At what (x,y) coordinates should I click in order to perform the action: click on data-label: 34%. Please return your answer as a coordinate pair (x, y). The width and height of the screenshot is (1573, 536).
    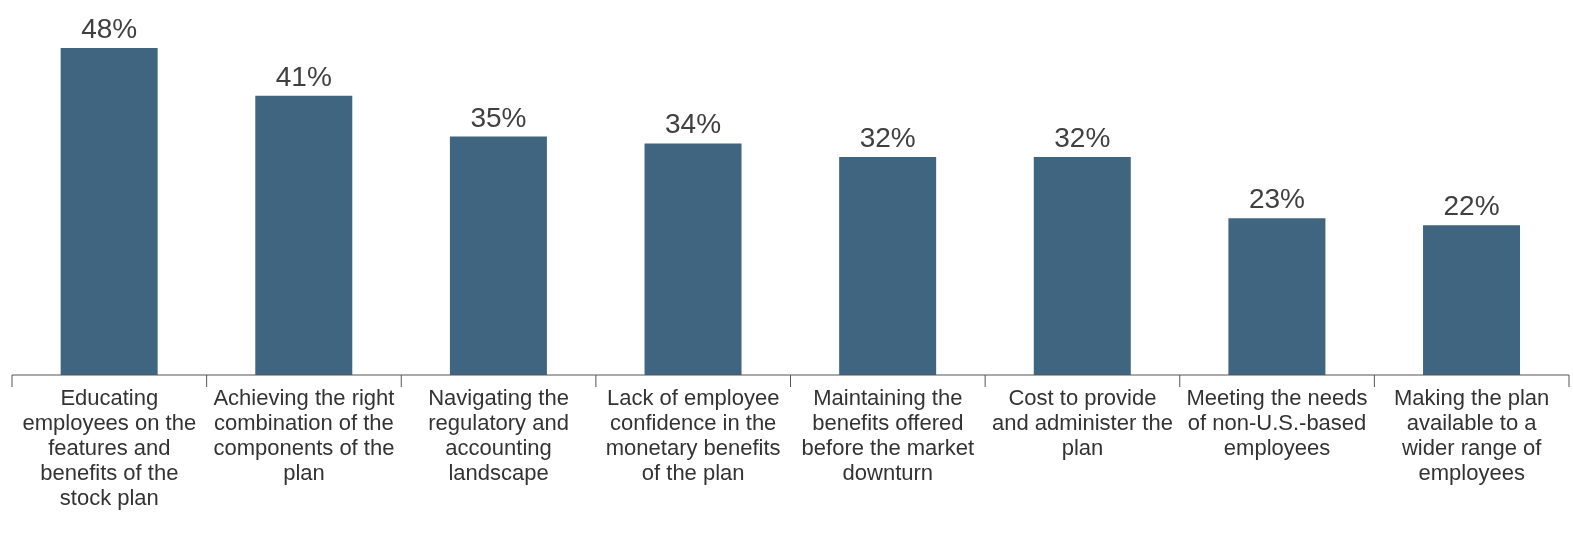
    Looking at the image, I should click on (693, 124).